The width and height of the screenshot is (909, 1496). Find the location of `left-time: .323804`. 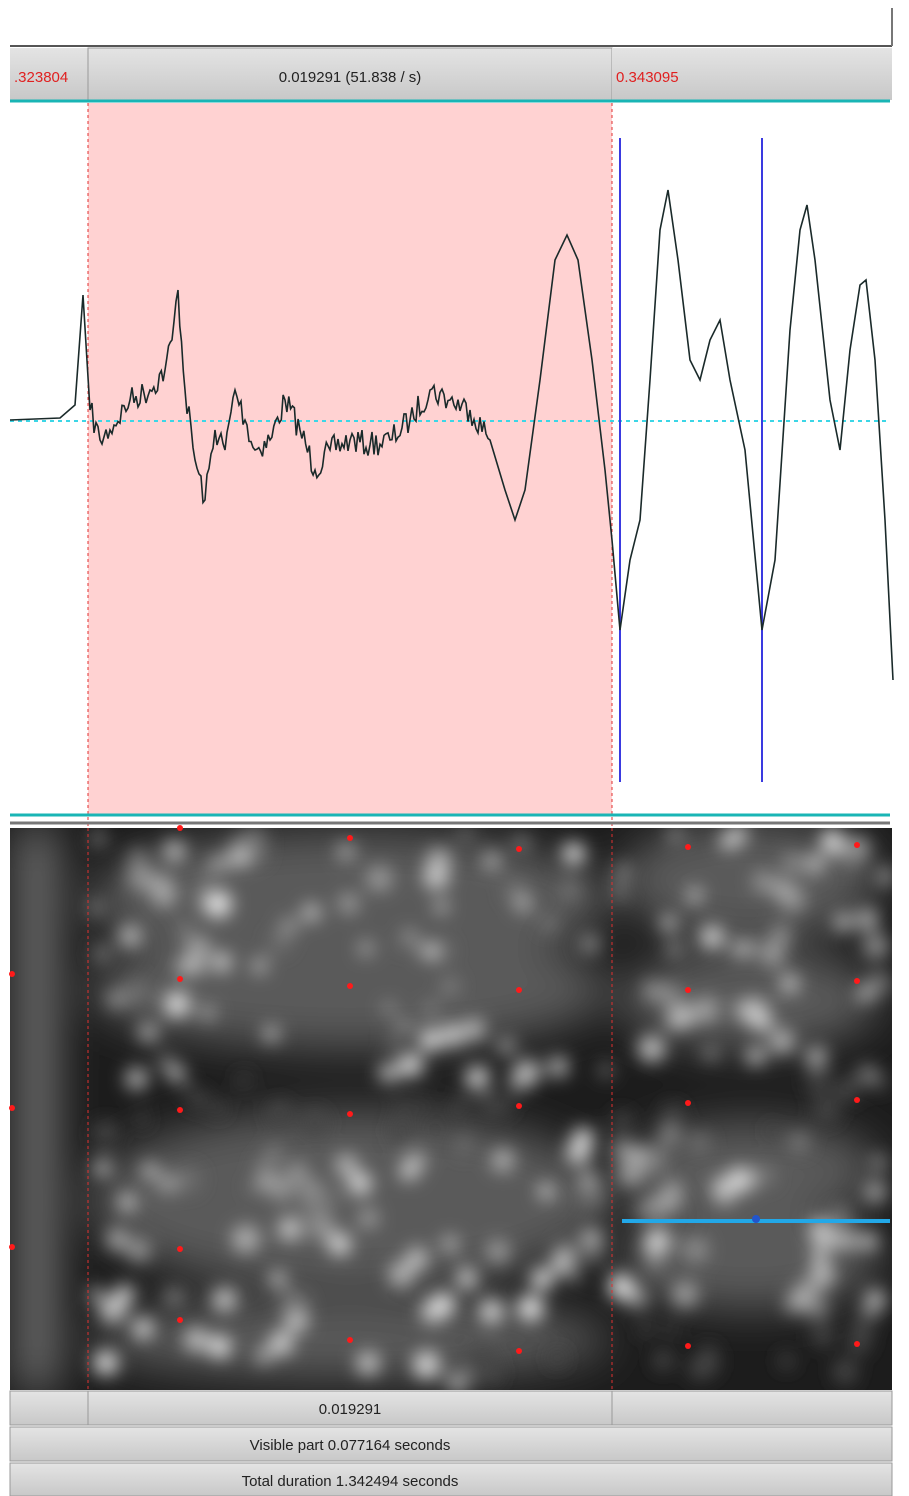

left-time: .323804 is located at coordinates (41, 77).